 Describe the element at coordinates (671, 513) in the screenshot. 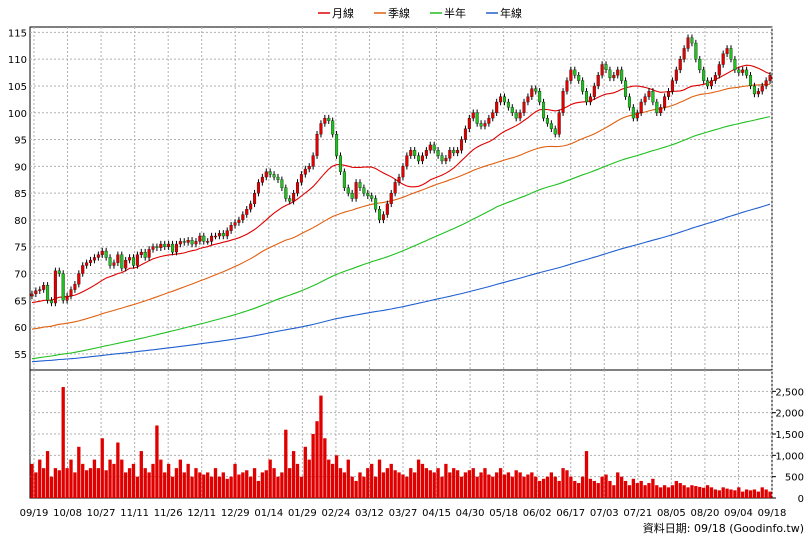

I see `date-tick-label: 08/05` at that location.